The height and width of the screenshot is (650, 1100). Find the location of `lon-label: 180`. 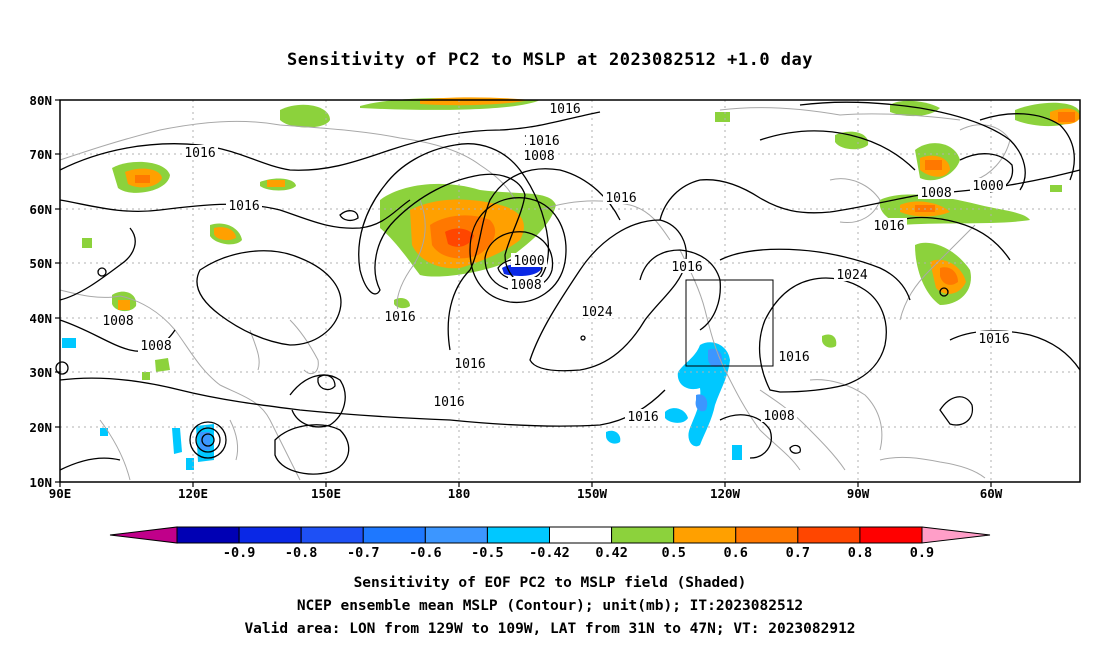

lon-label: 180 is located at coordinates (459, 493).